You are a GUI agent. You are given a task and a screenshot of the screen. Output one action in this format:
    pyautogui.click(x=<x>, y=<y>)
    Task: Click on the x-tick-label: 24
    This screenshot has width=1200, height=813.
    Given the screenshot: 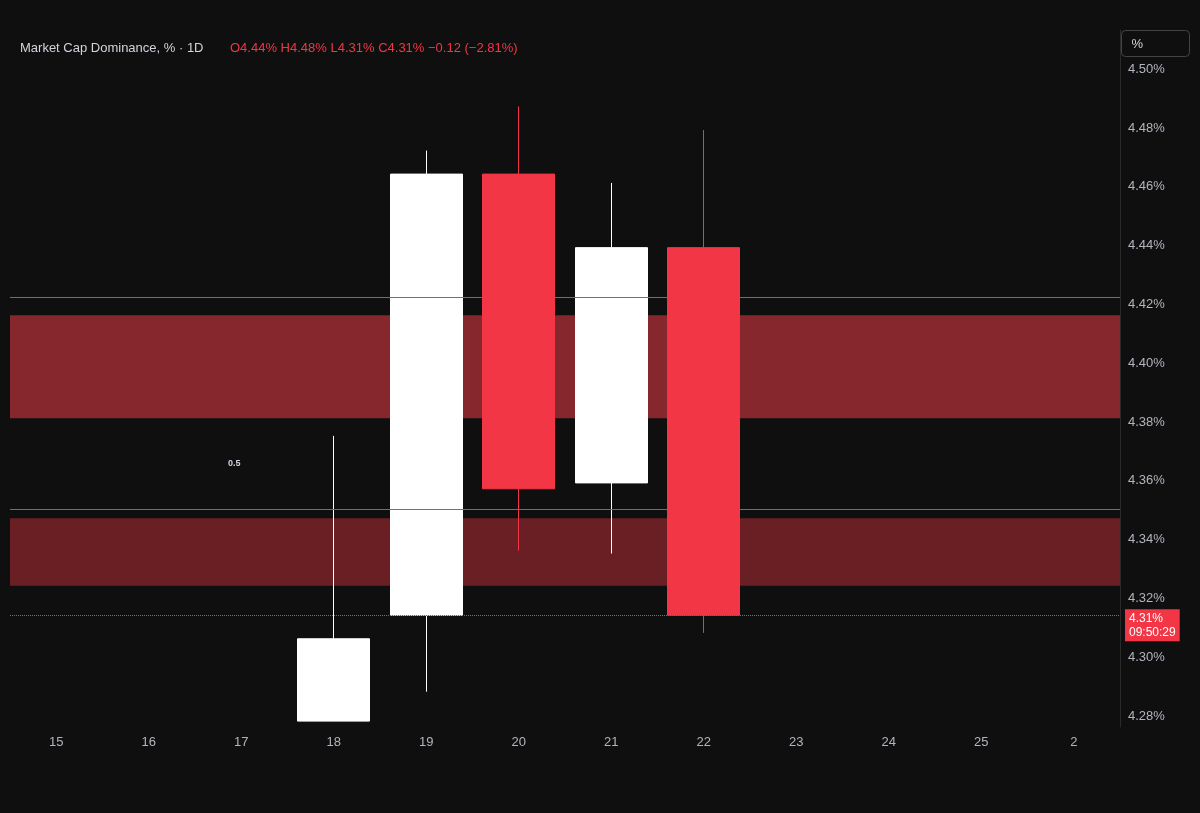 What is the action you would take?
    pyautogui.click(x=888, y=741)
    